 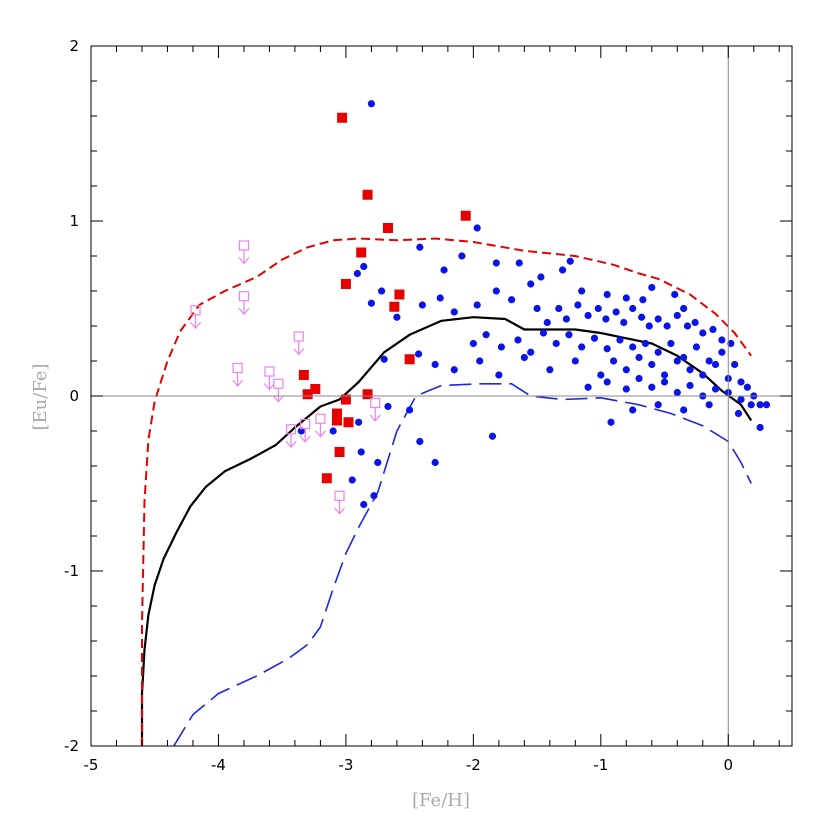 I want to click on x-tick-label: -1, so click(x=600, y=765).